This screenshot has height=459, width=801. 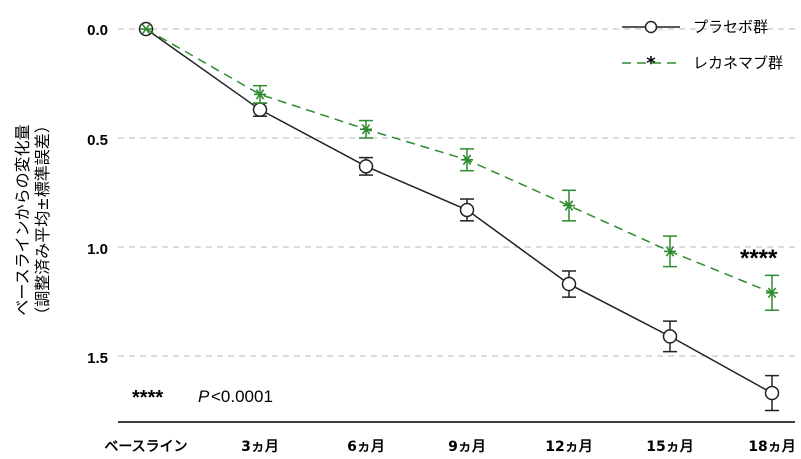 What do you see at coordinates (260, 447) in the screenshot?
I see `x-tick-label: 3ヵ月` at bounding box center [260, 447].